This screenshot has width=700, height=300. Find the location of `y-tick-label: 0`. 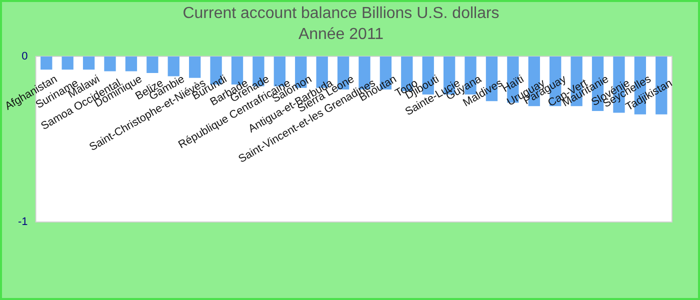

y-tick-label: 0 is located at coordinates (25, 56).